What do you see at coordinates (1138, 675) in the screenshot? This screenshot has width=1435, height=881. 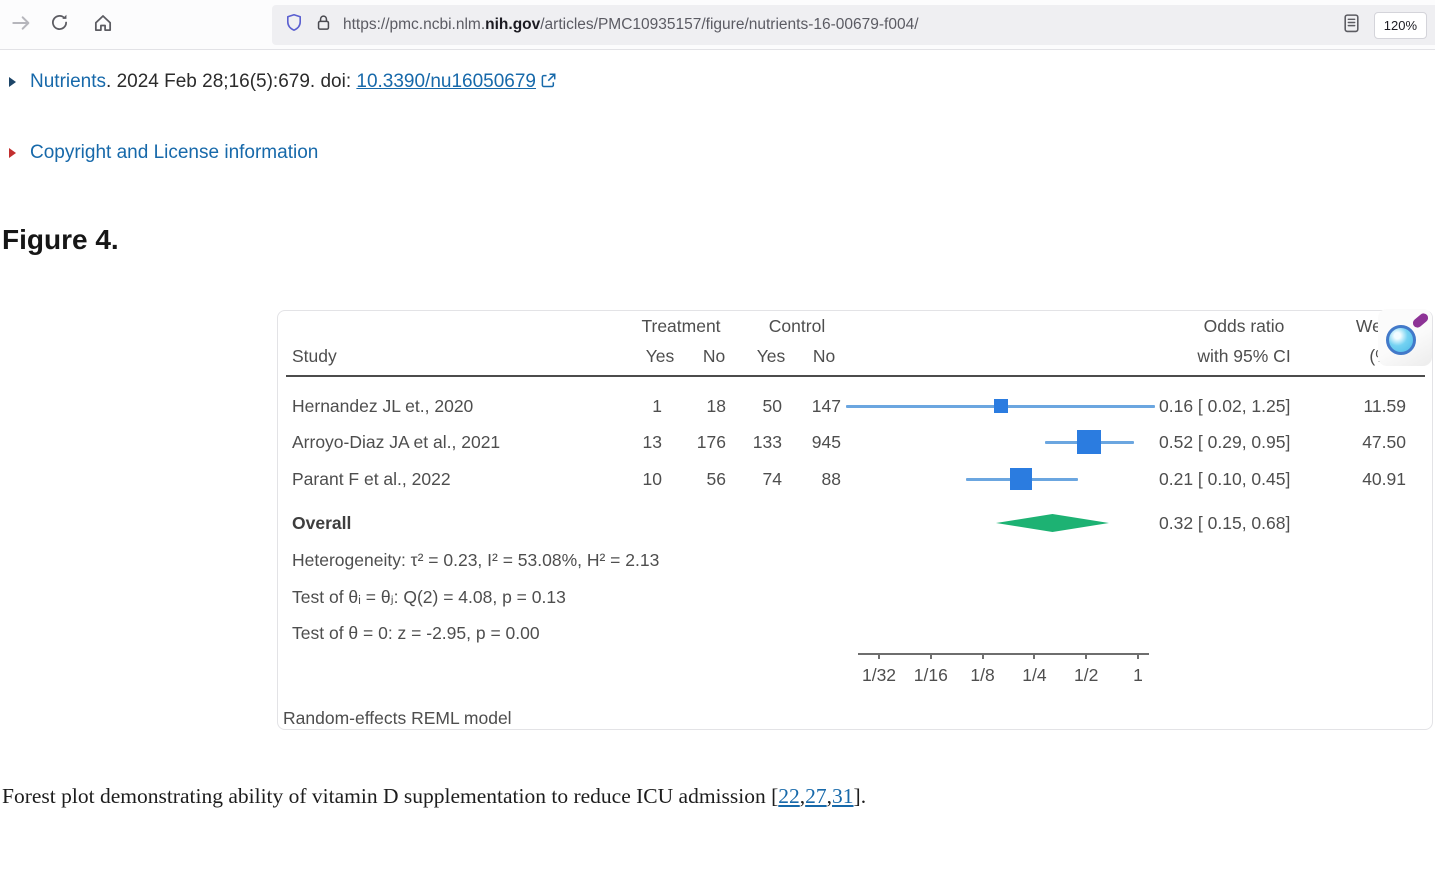 I see `axis-tick-label: 1` at bounding box center [1138, 675].